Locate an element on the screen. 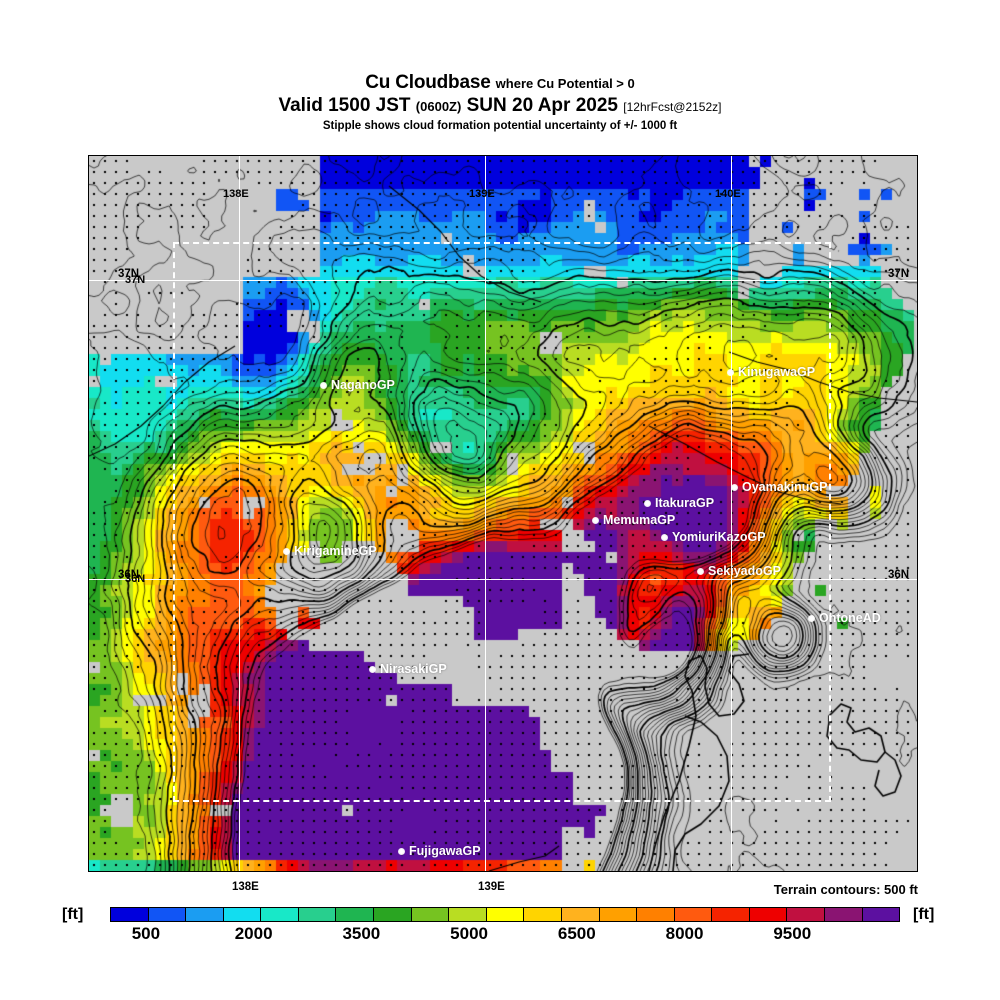 The image size is (1000, 1000). station-label: OhtoneAD is located at coordinates (850, 618).